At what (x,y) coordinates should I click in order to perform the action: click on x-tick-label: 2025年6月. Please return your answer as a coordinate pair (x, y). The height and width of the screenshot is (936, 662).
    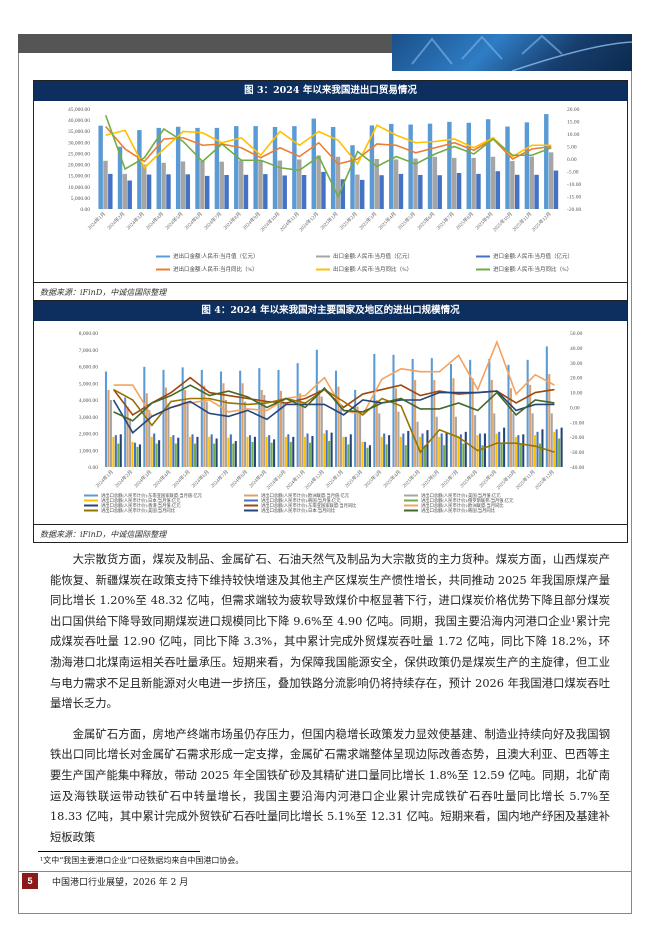
    Looking at the image, I should click on (426, 220).